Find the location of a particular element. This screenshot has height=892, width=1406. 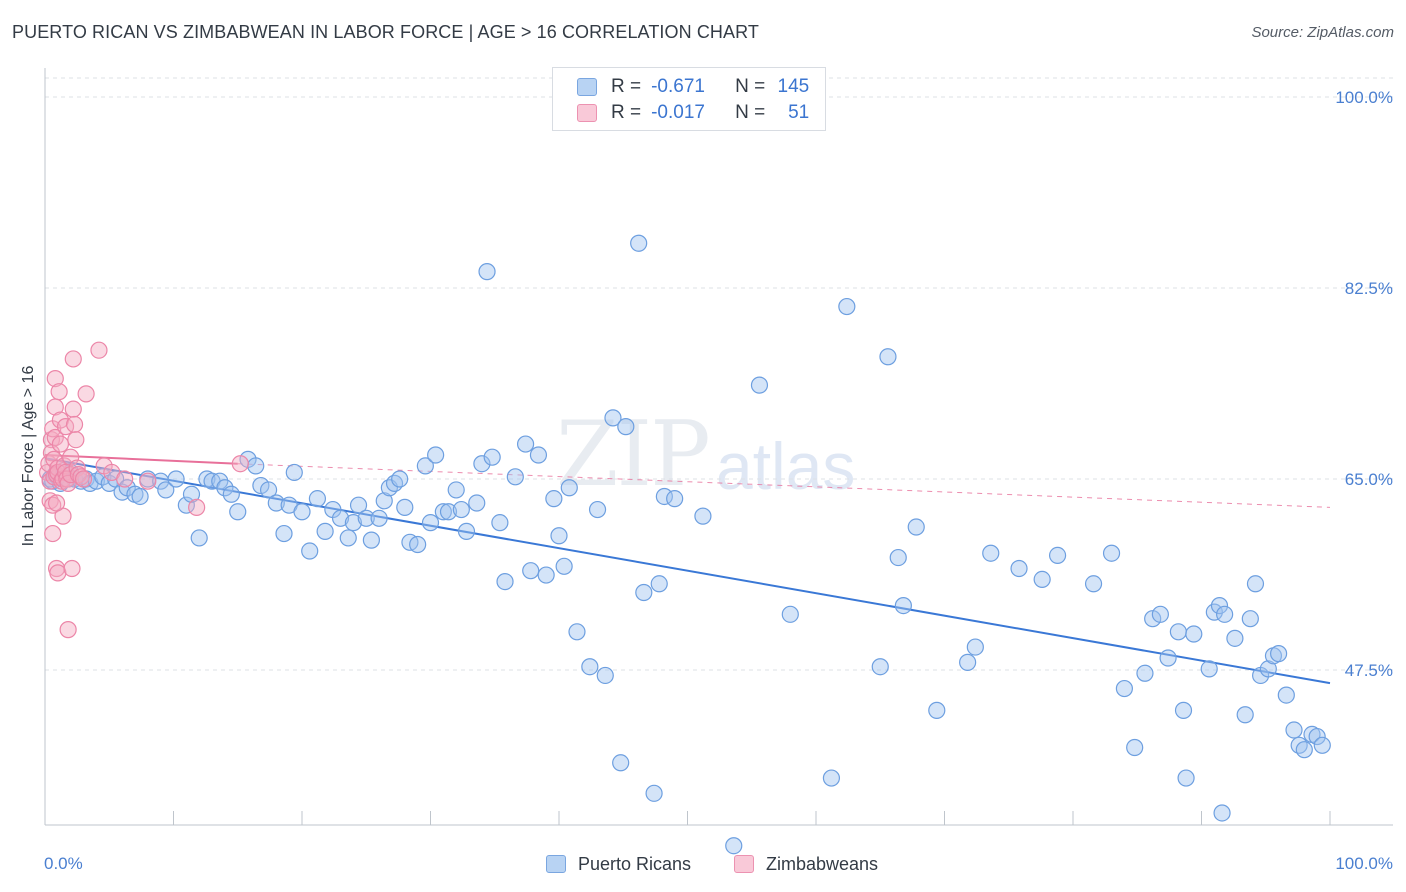

watermark-zip: ZIP is located at coordinates (633, 454).